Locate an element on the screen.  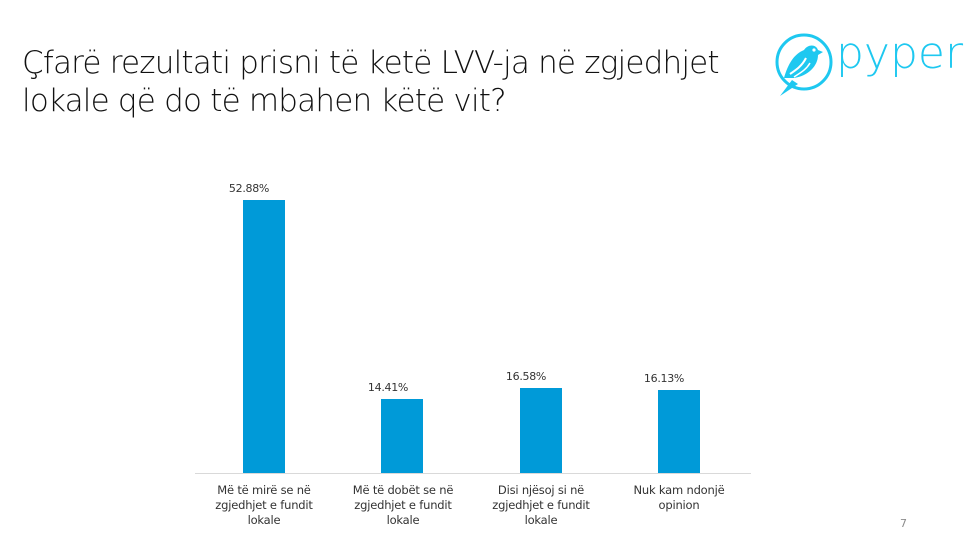
pyper-logo: pyper is located at coordinates (867, 66).